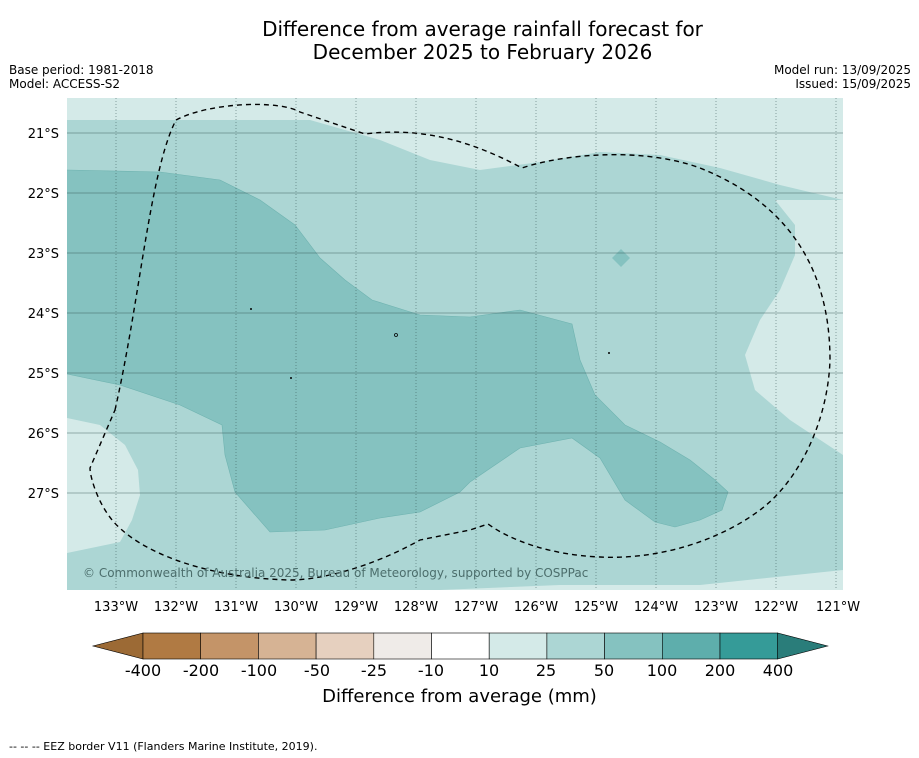 The width and height of the screenshot is (919, 758). I want to click on lon-label-121w: 121°W, so click(838, 607).